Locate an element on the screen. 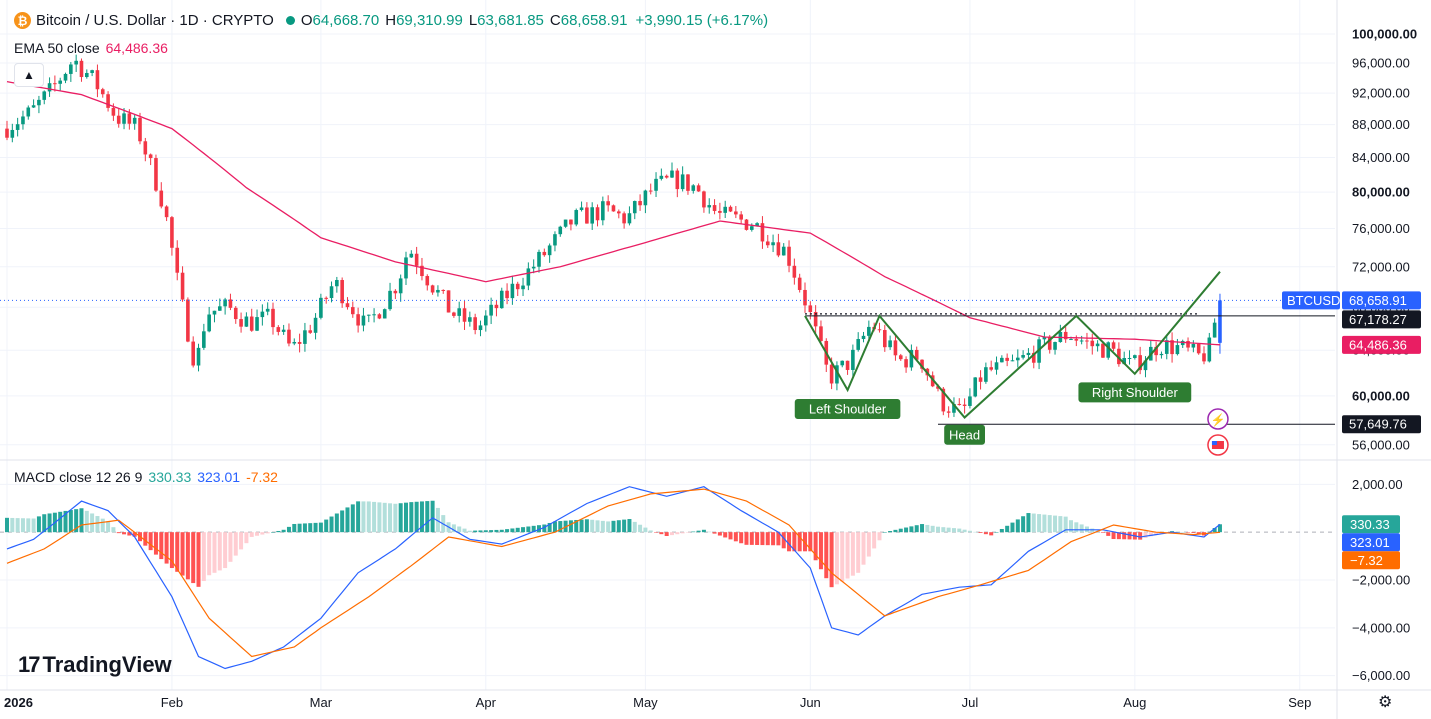  us-flag-canton is located at coordinates (1214, 443).